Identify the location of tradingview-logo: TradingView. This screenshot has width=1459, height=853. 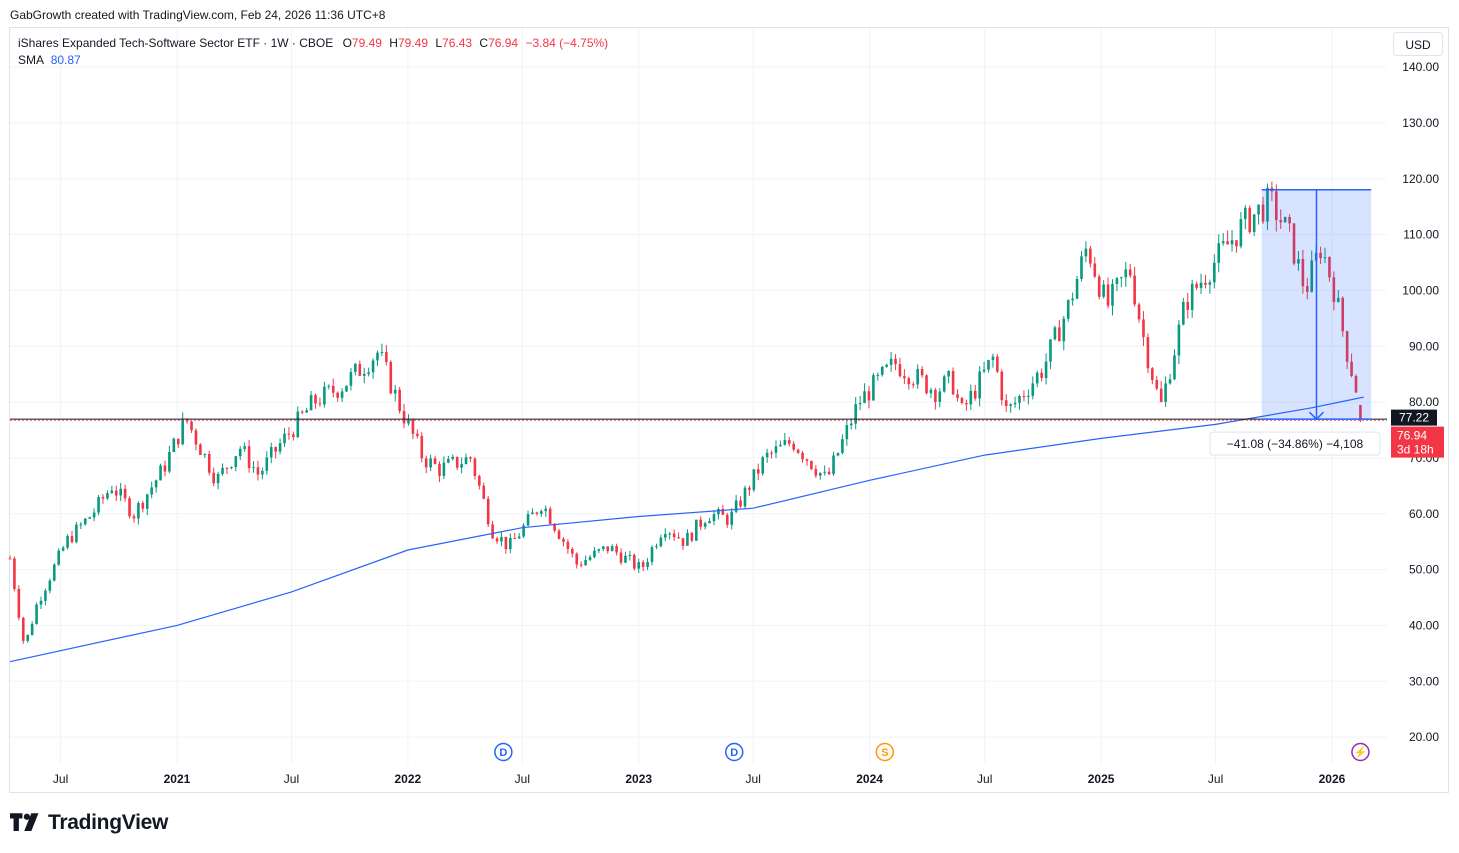
(89, 823).